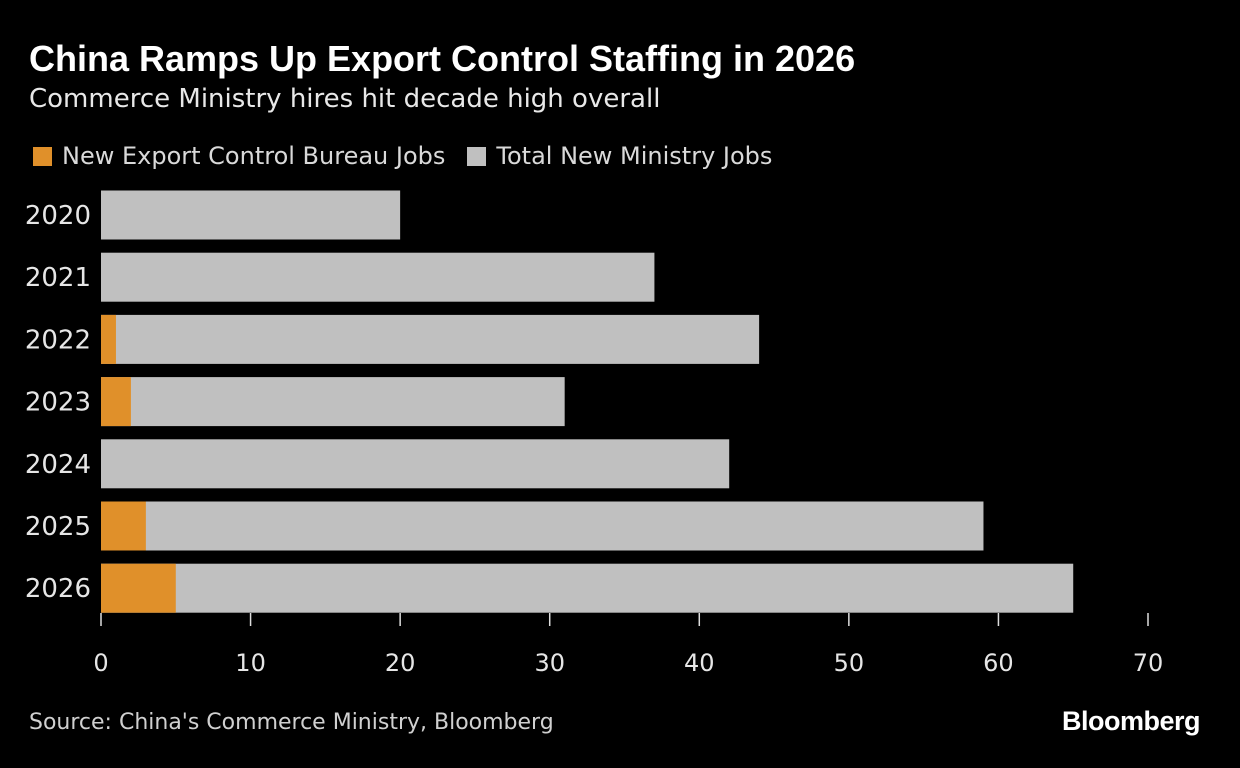 Image resolution: width=1240 pixels, height=768 pixels. What do you see at coordinates (123, 526) in the screenshot?
I see `bar-export-control-2025` at bounding box center [123, 526].